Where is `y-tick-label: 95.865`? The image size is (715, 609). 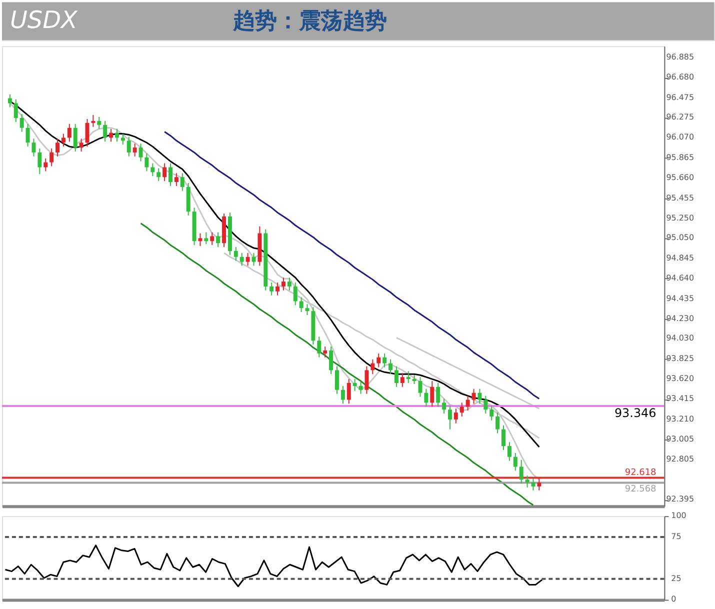 y-tick-label: 95.865 is located at coordinates (680, 157).